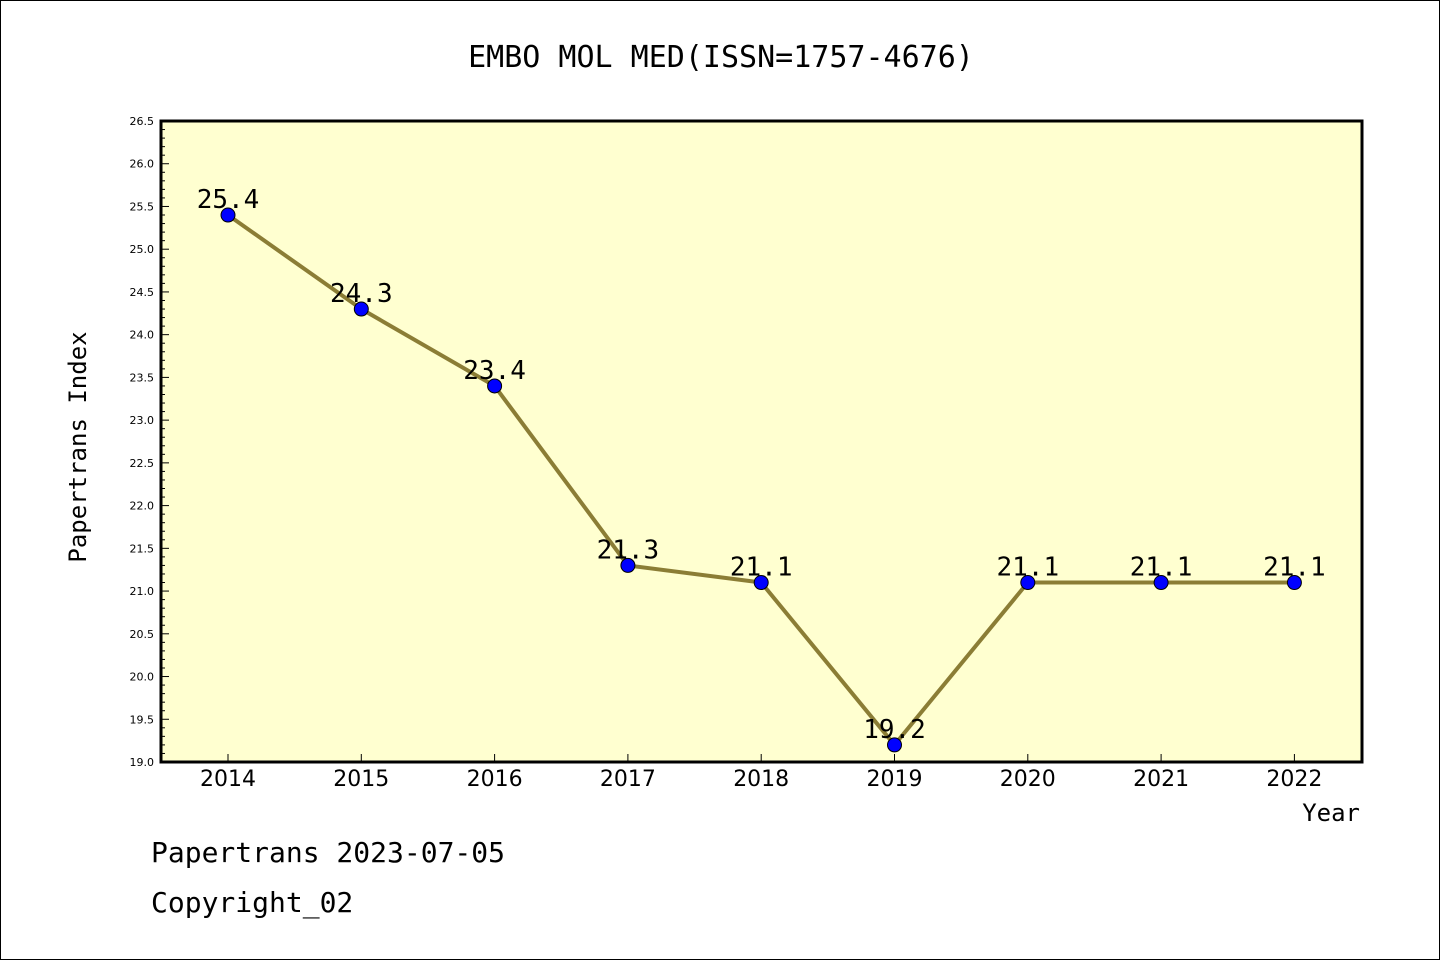 The height and width of the screenshot is (960, 1440). Describe the element at coordinates (142, 677) in the screenshot. I see `y-tick-label: 20.0` at that location.